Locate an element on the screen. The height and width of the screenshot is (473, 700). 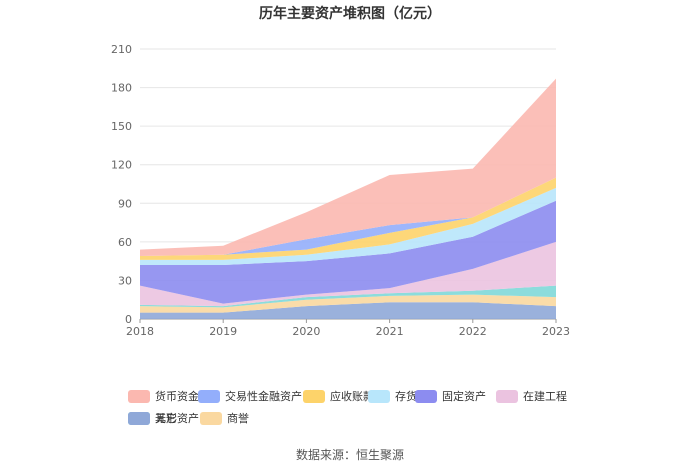
legend-item: 货币资金 is located at coordinates (163, 396).